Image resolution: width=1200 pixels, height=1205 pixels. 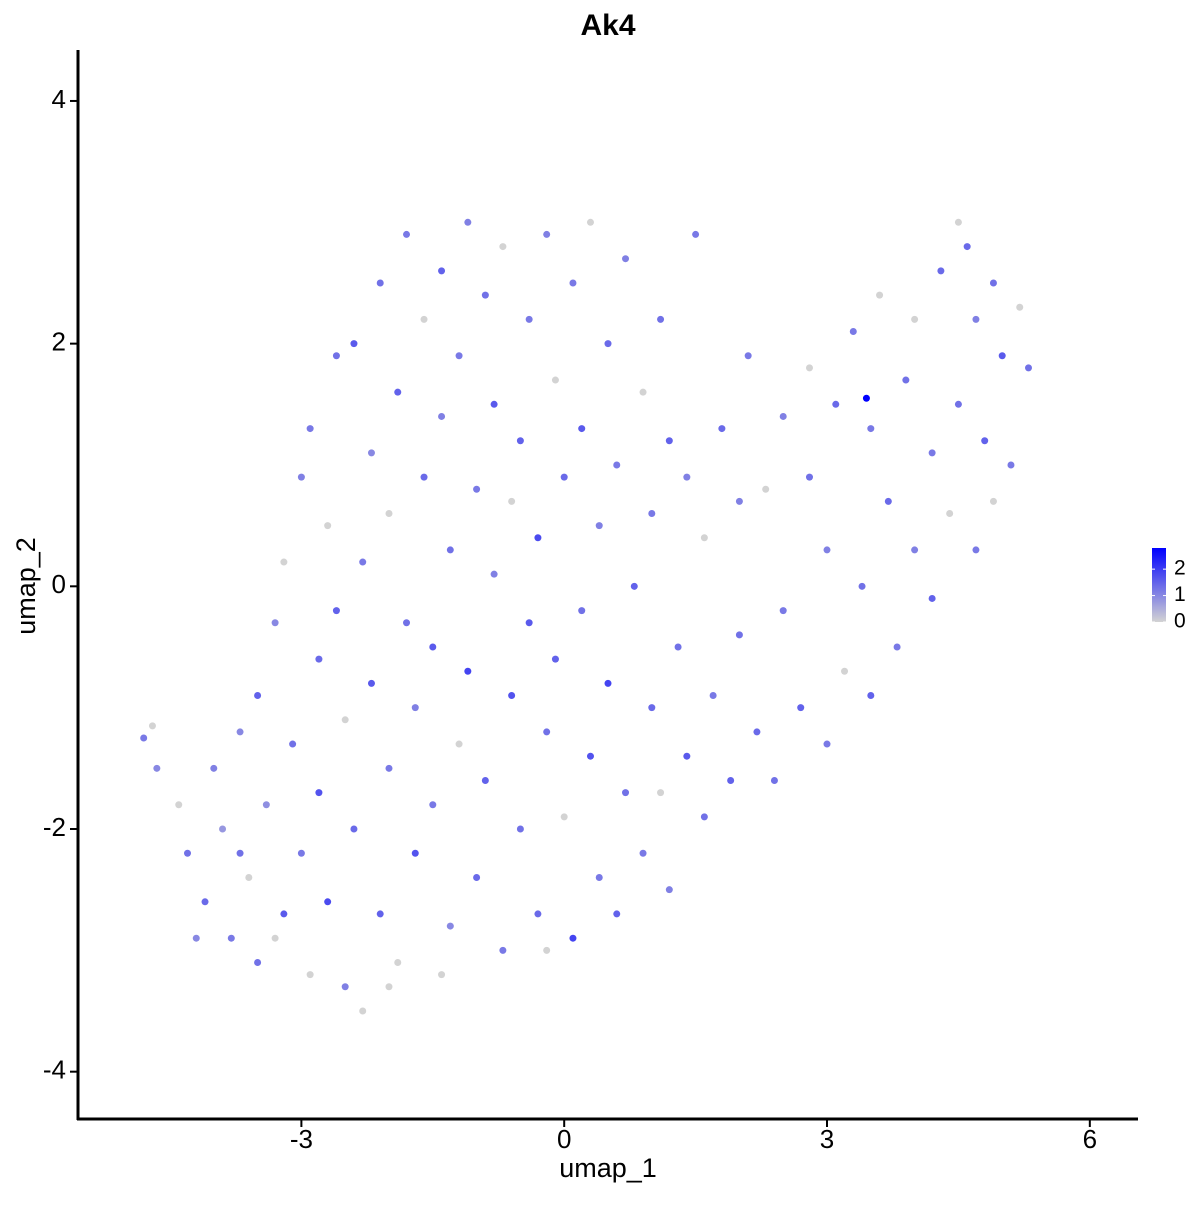 What do you see at coordinates (26, 586) in the screenshot?
I see `y-axis-label: umap_2` at bounding box center [26, 586].